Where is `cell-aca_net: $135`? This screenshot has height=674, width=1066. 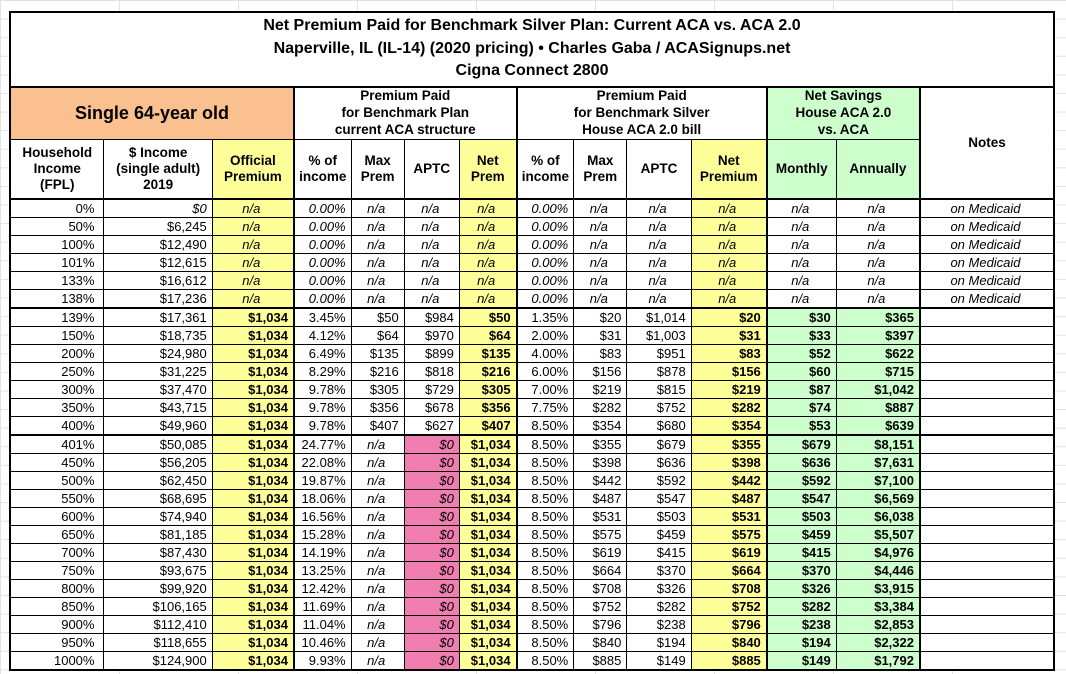 cell-aca_net: $135 is located at coordinates (488, 353).